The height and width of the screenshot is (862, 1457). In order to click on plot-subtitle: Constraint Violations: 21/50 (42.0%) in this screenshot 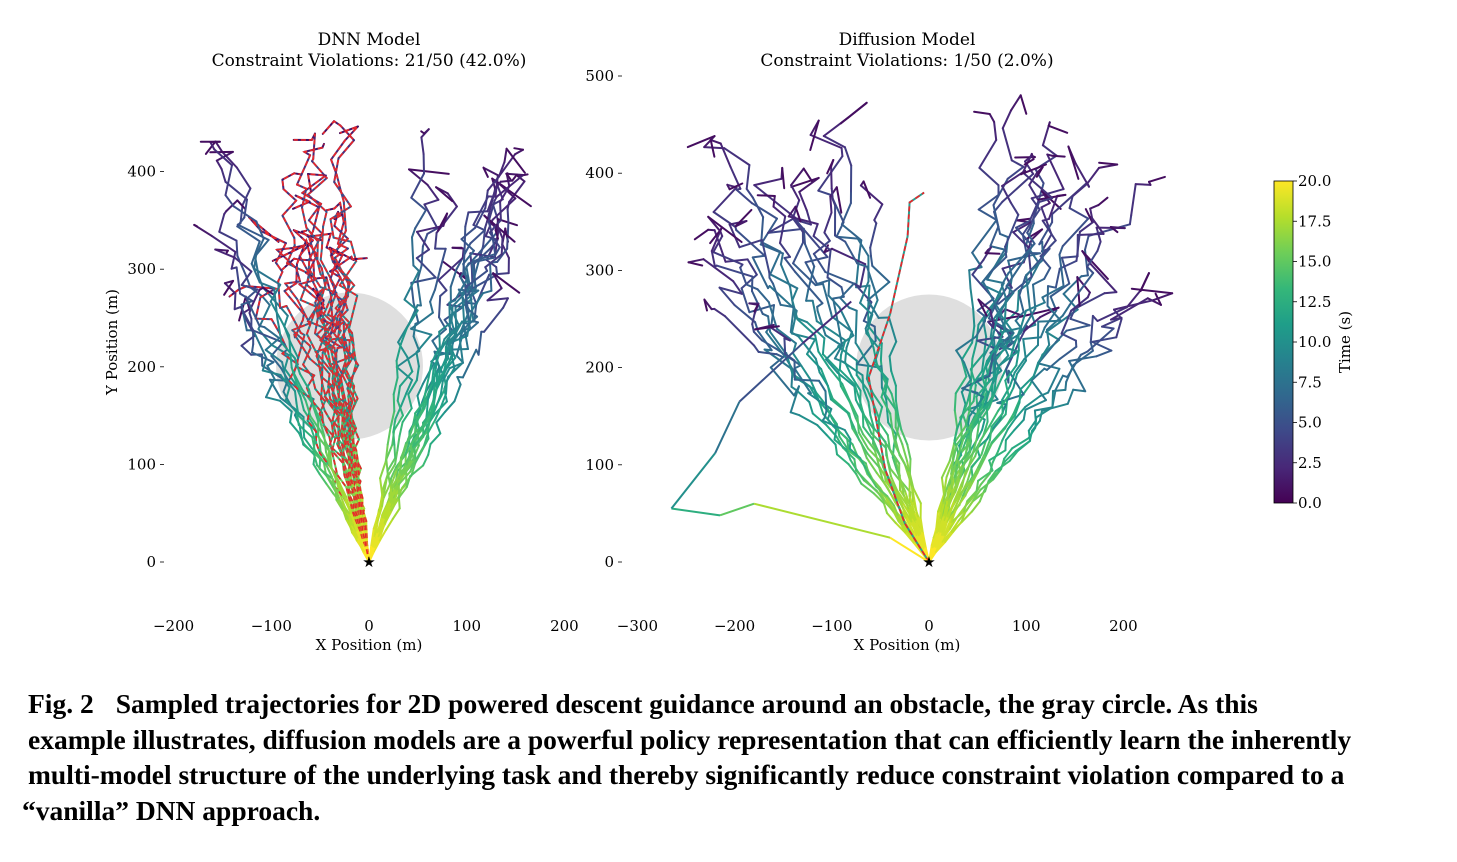, I will do `click(369, 61)`.